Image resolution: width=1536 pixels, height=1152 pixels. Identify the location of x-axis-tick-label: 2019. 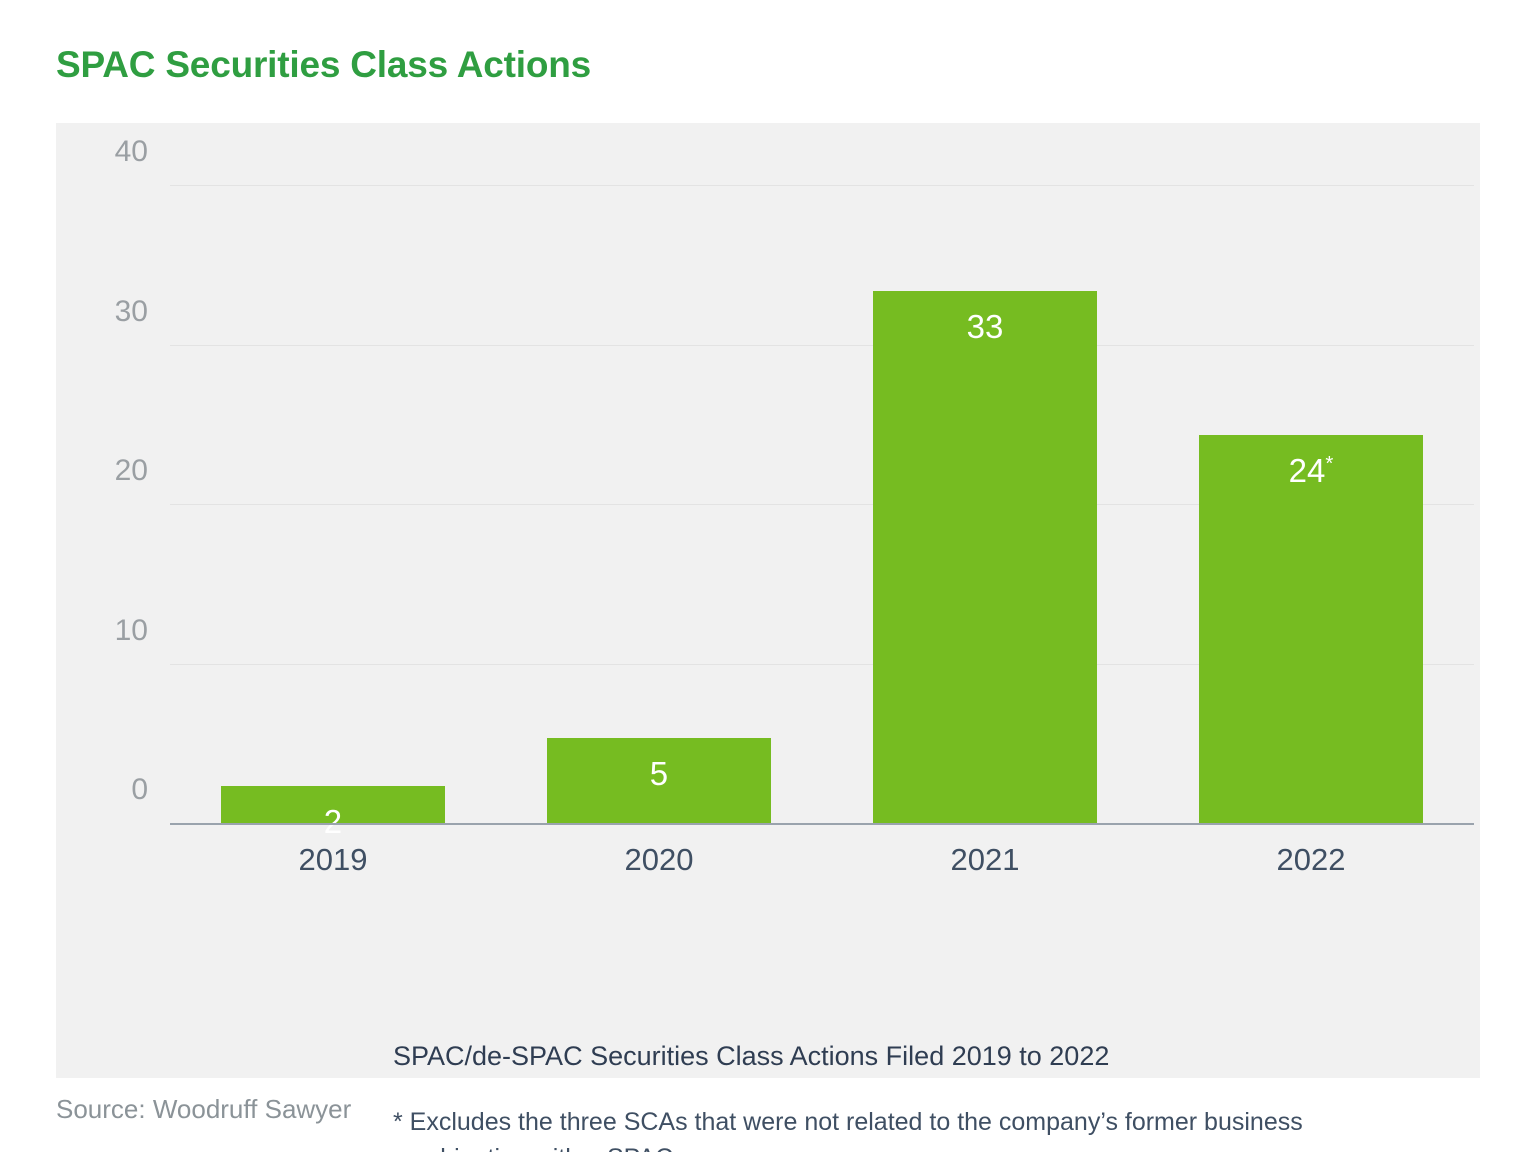
(333, 859).